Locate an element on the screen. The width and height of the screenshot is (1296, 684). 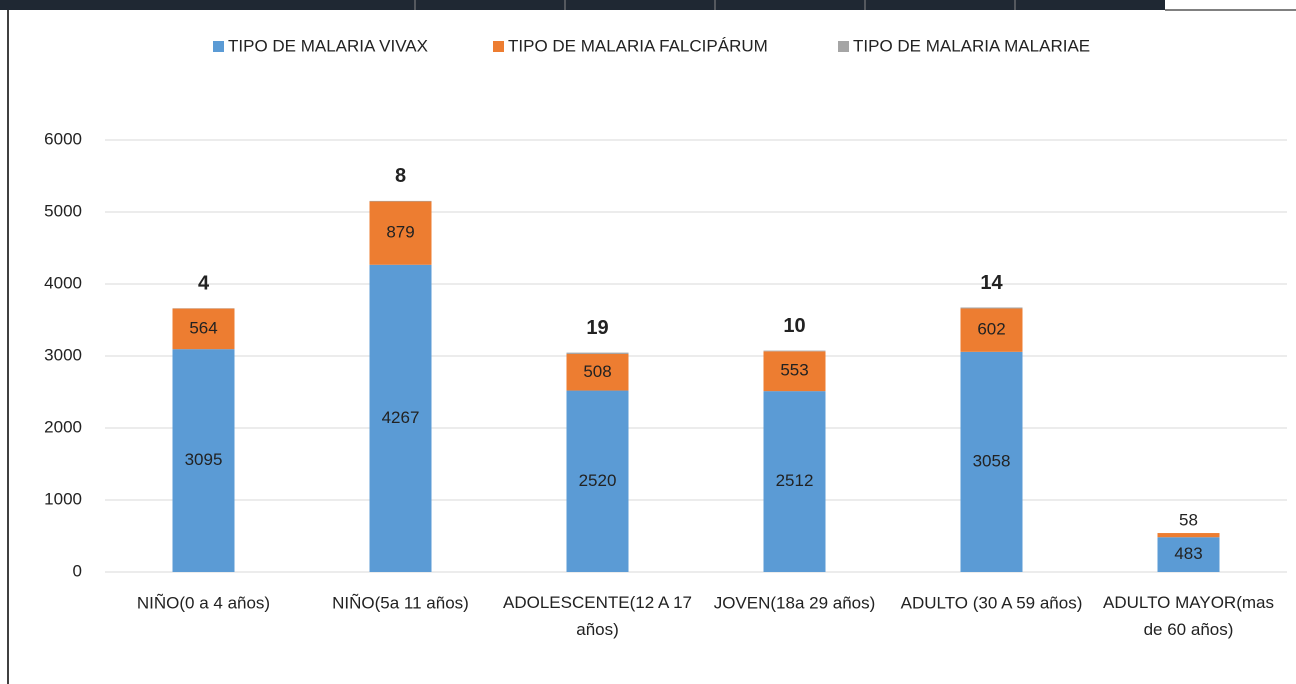
x-tick-label: NIÑO(5a 11 años) is located at coordinates (400, 602).